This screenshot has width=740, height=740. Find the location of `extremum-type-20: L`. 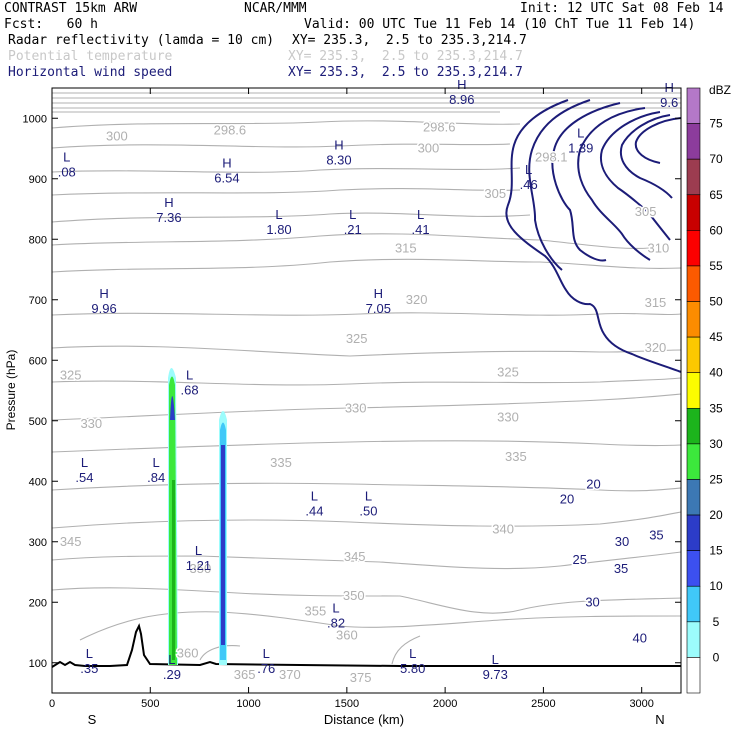

extremum-type-20: L is located at coordinates (528, 169).